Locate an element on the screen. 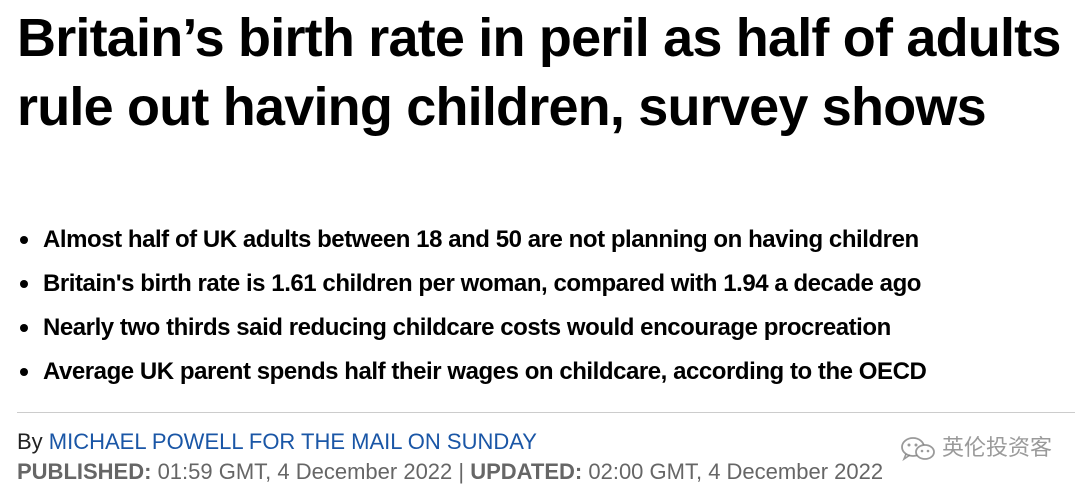 This screenshot has width=1080, height=498. divider is located at coordinates (546, 412).